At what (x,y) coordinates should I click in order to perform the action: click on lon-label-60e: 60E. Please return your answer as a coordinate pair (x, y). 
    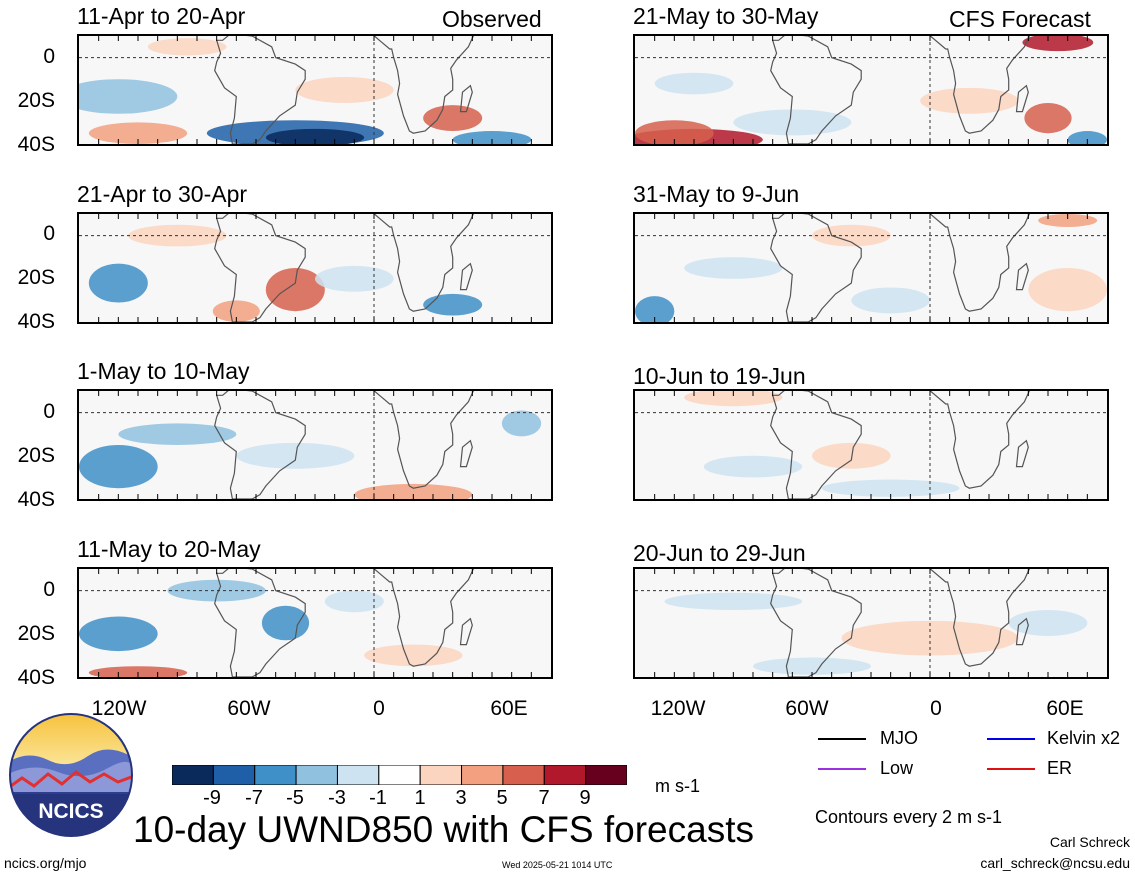
    Looking at the image, I should click on (509, 708).